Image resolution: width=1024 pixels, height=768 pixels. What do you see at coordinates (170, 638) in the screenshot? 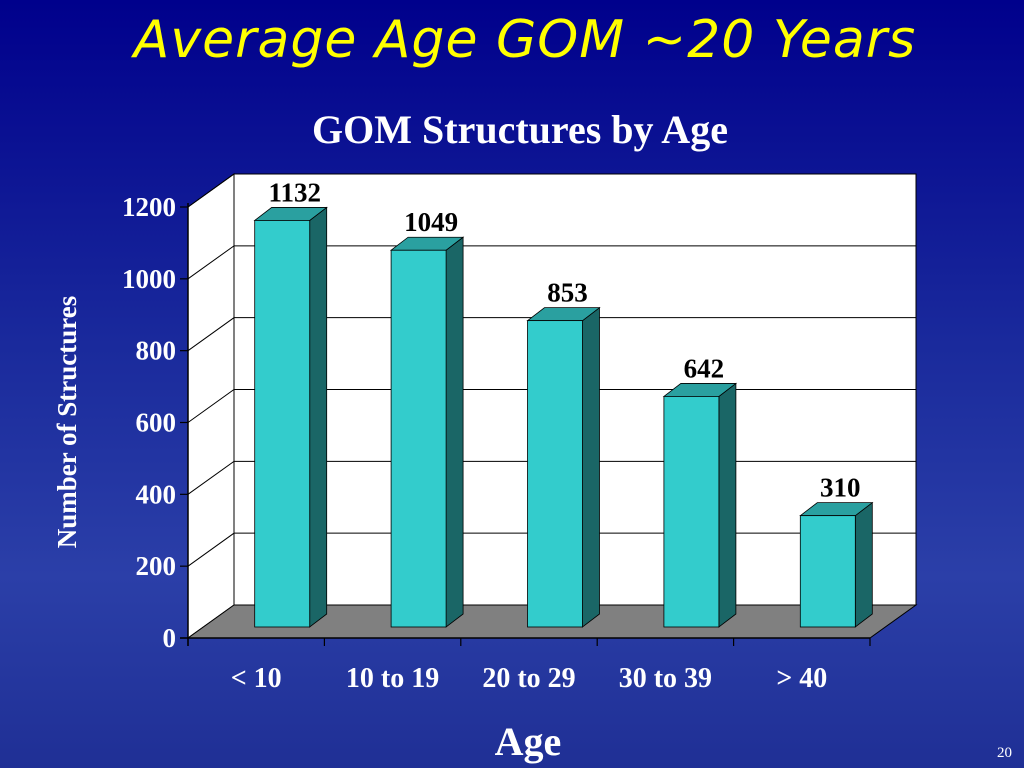
I see `y-tick-label: 0` at bounding box center [170, 638].